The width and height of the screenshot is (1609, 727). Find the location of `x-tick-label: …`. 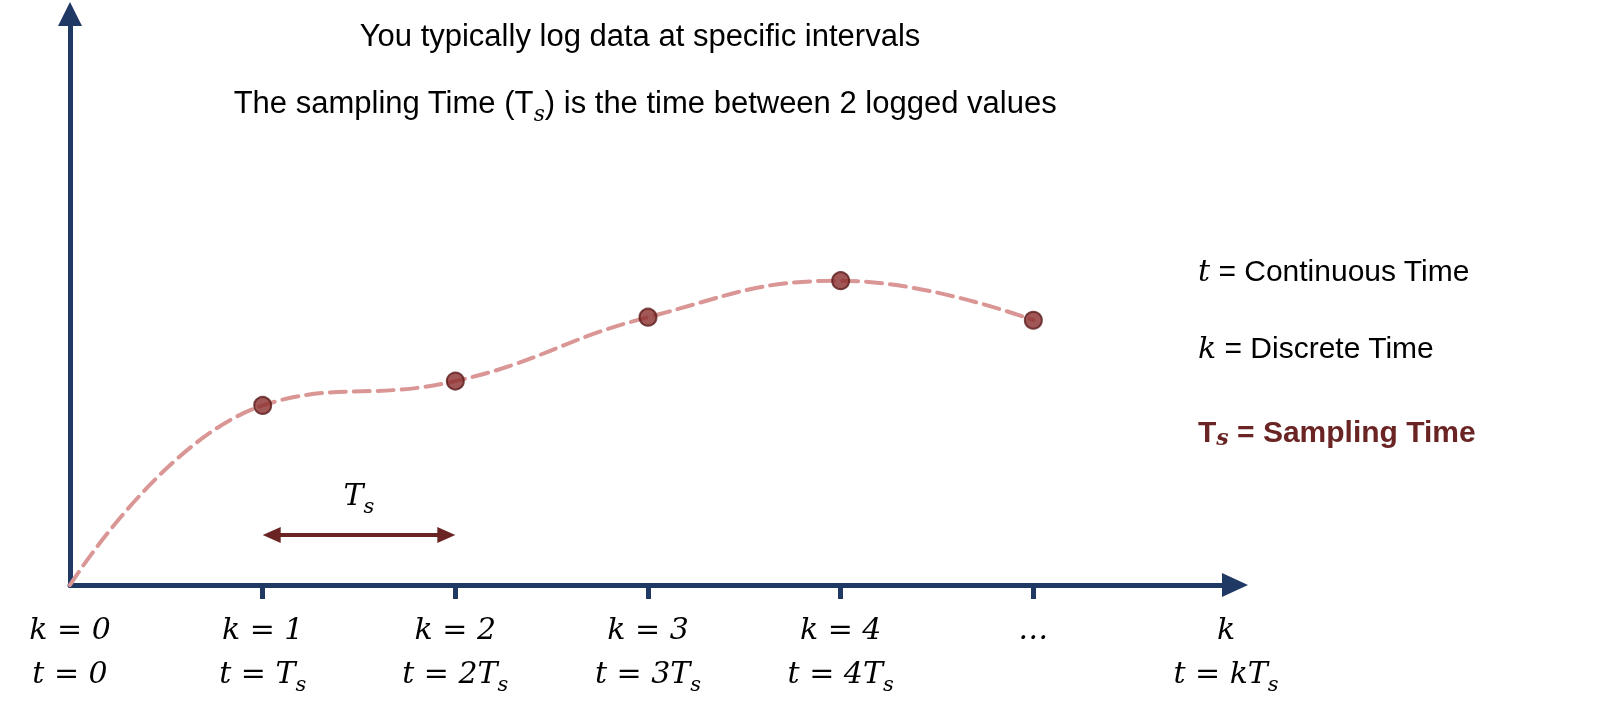

x-tick-label: … is located at coordinates (1033, 629).